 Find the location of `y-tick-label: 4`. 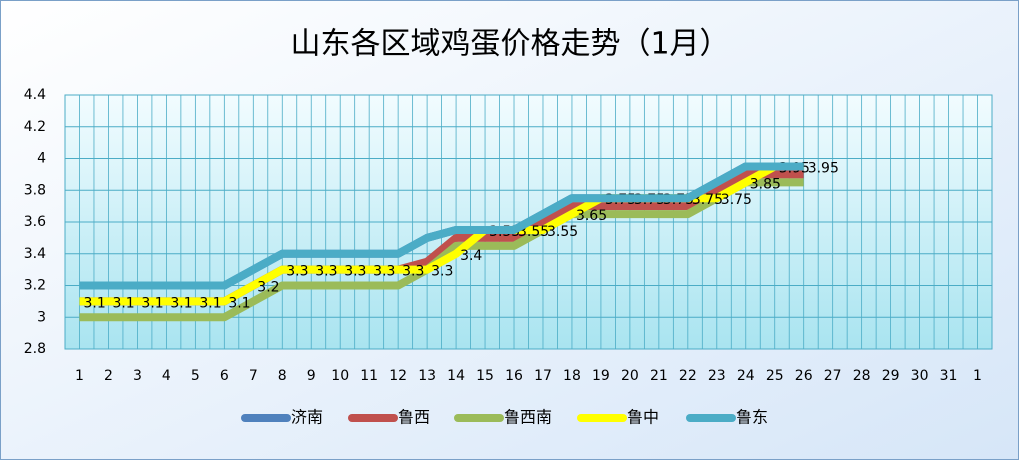

y-tick-label: 4 is located at coordinates (41, 159).